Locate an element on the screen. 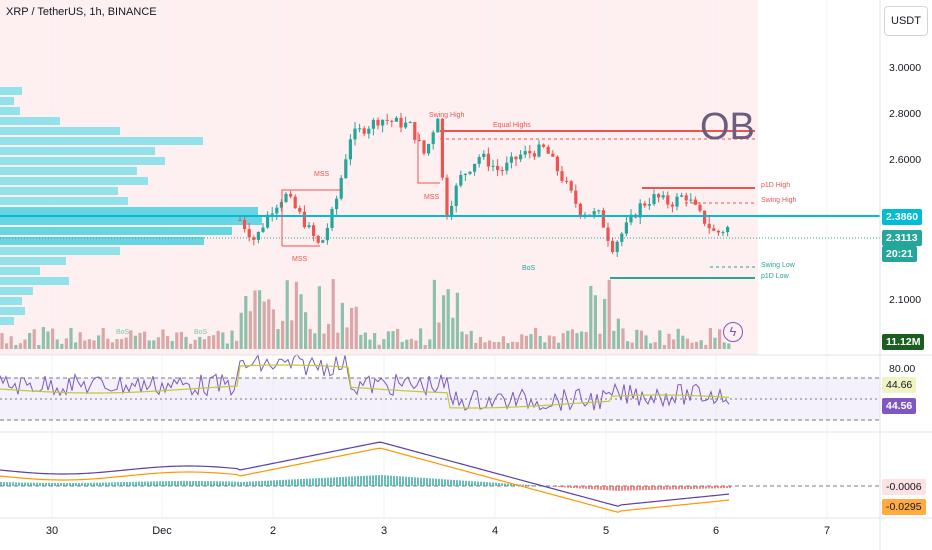  currency-button: USDT is located at coordinates (906, 21).